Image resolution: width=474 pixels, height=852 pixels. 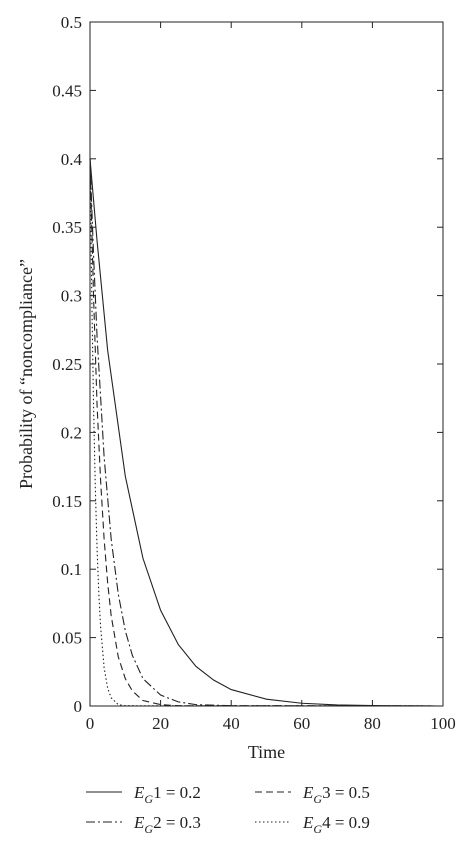 What do you see at coordinates (167, 824) in the screenshot?
I see `legend-label-2: EG2 = 0.3` at bounding box center [167, 824].